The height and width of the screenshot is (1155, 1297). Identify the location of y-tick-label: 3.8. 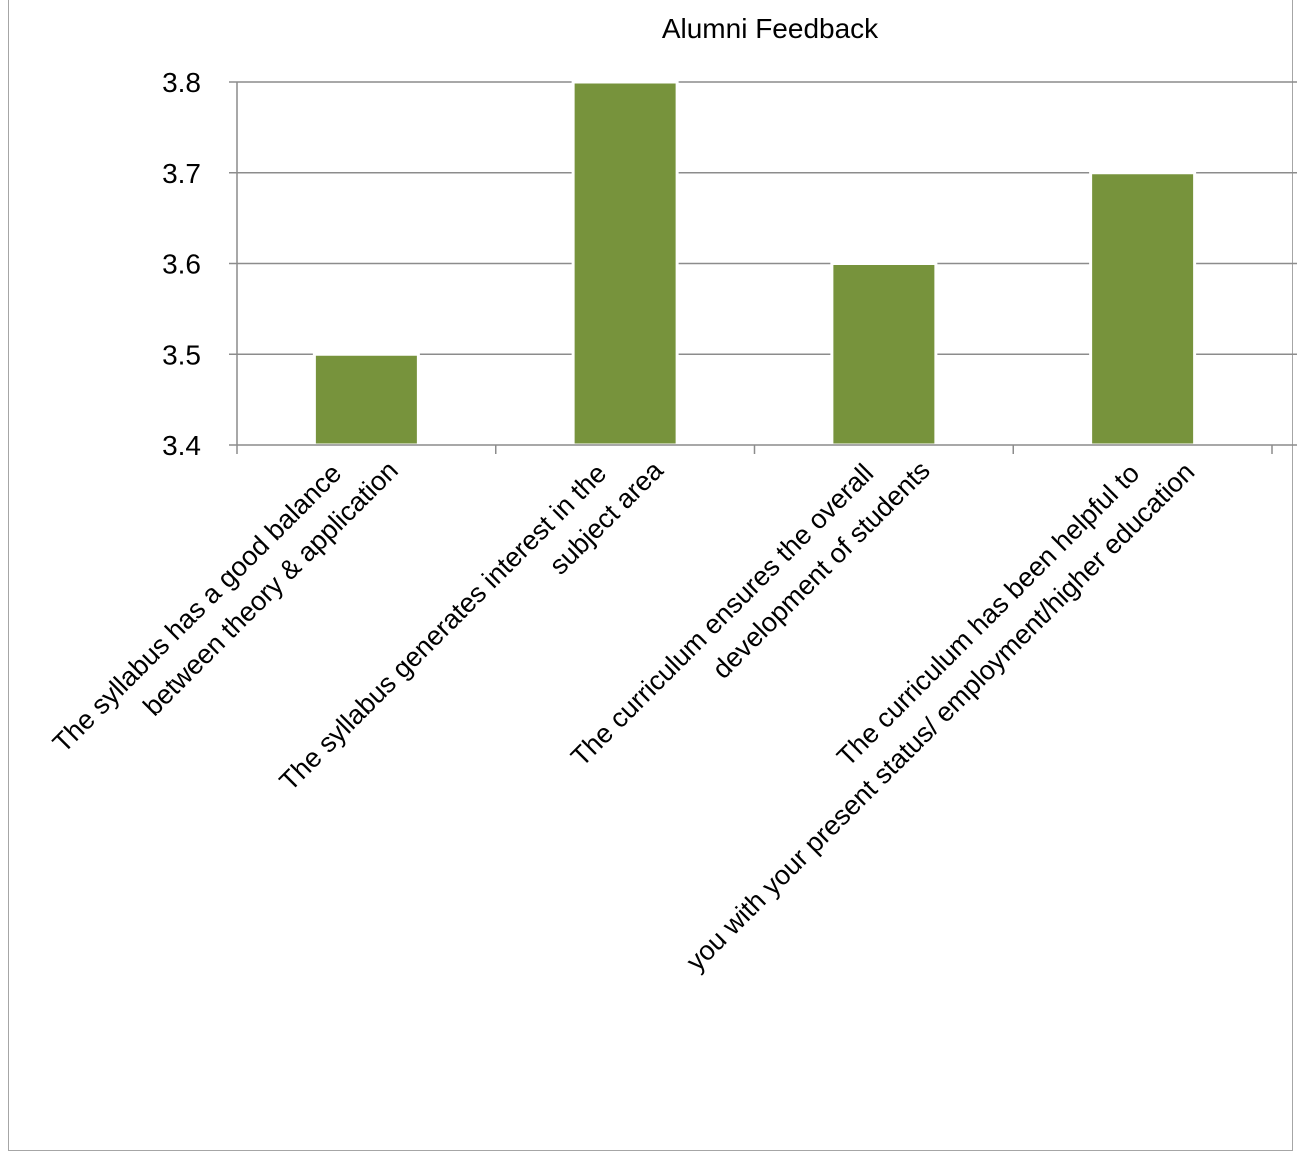
(181, 82).